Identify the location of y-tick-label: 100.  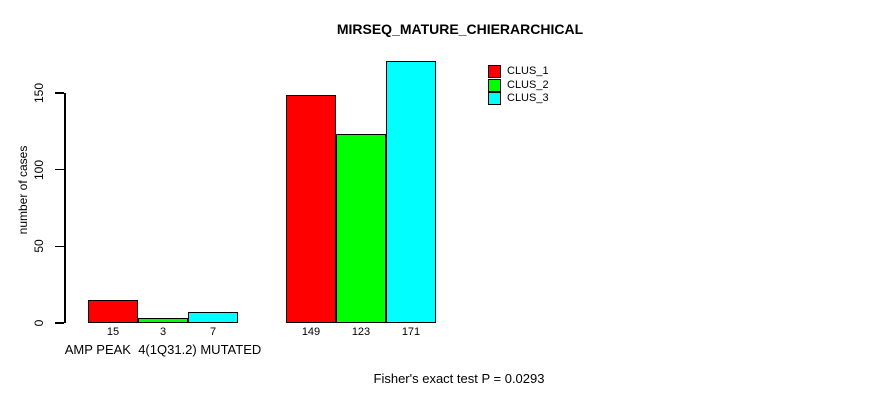
(39, 169).